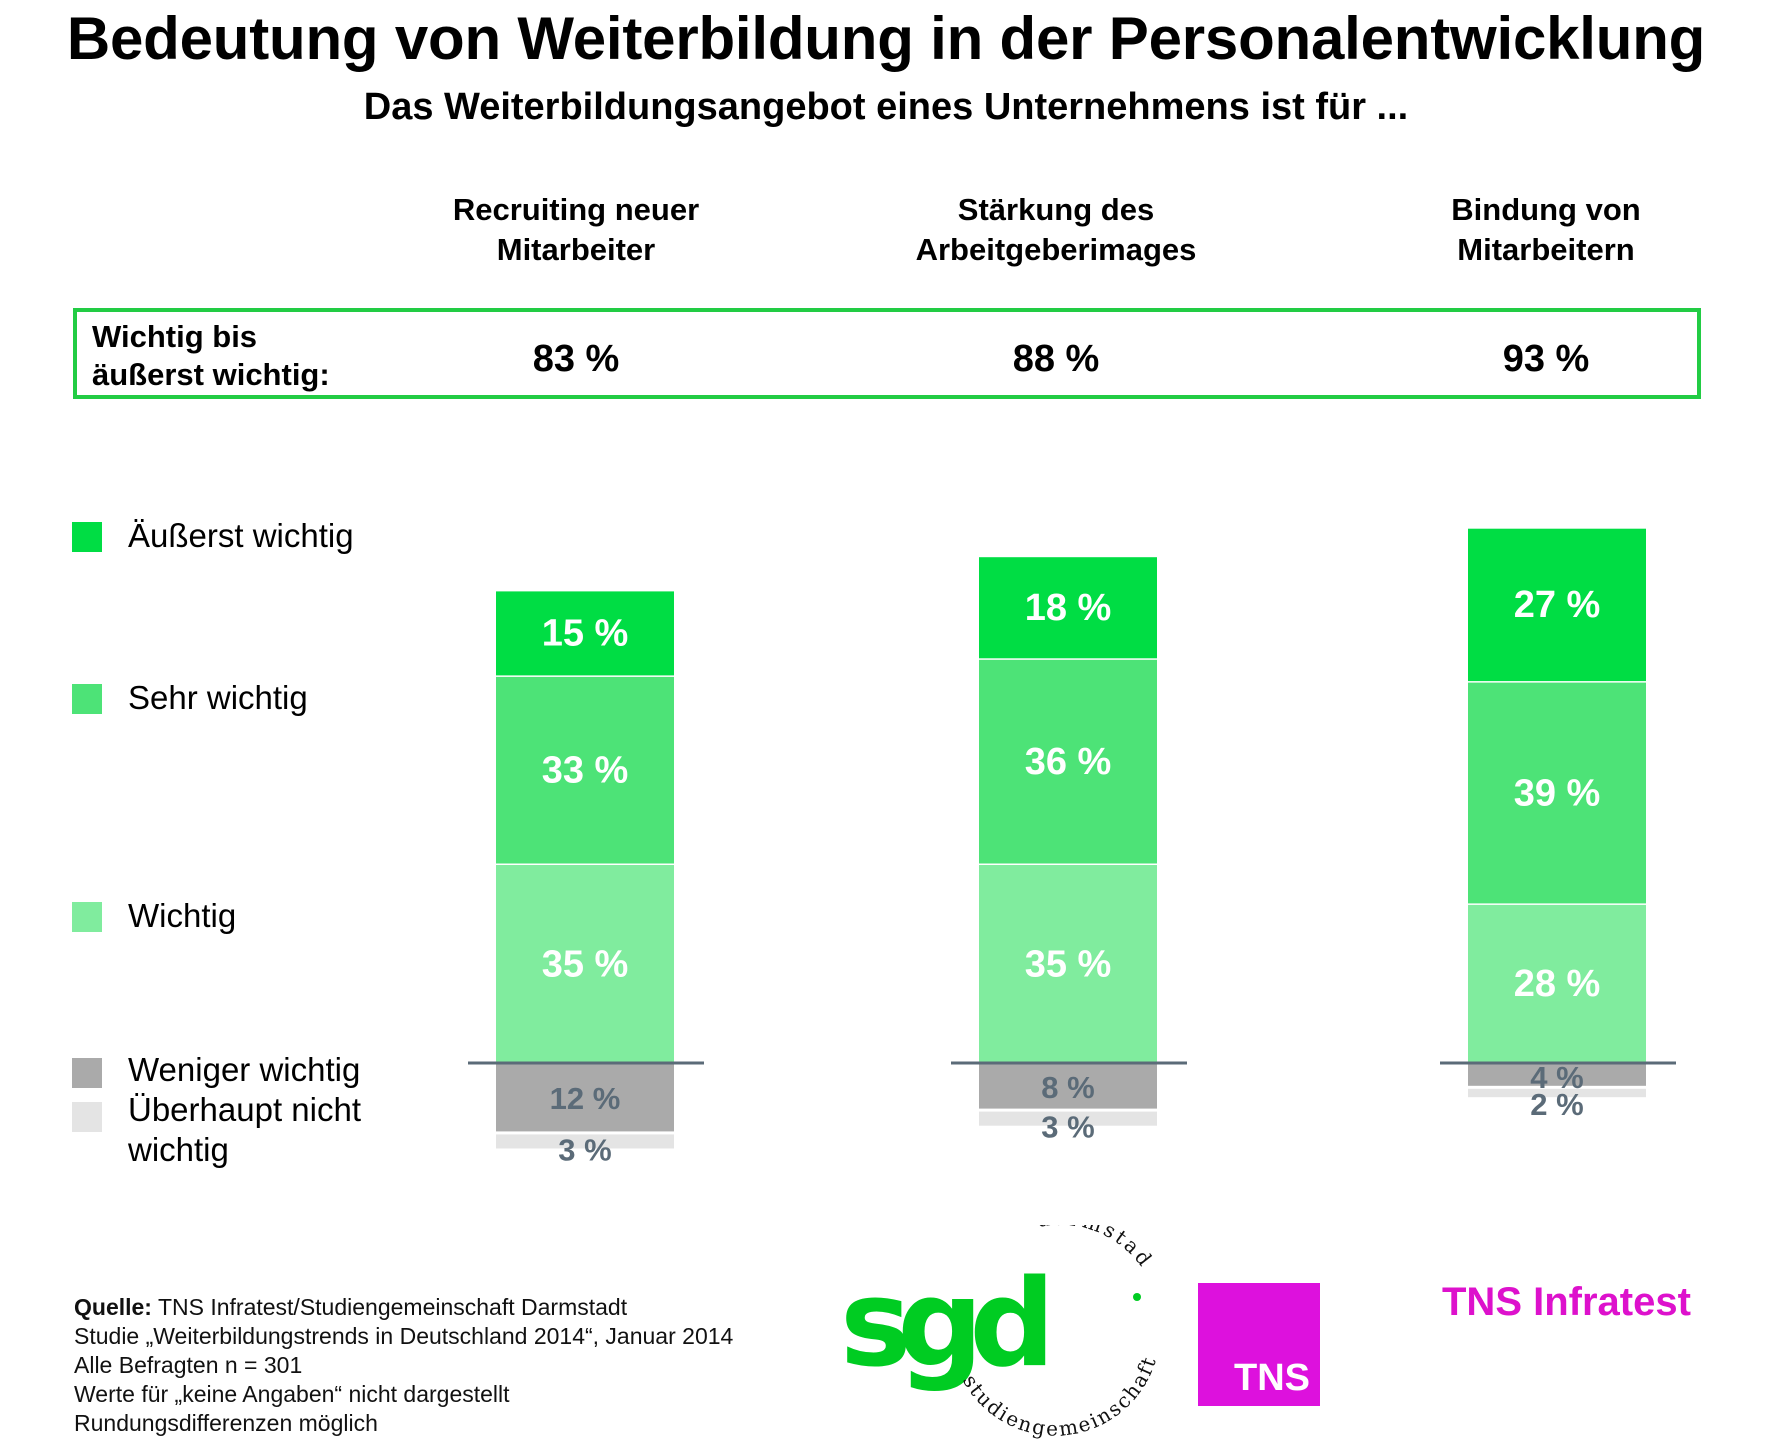 The height and width of the screenshot is (1445, 1772). I want to click on summary-value-bindung: 93 %, so click(1546, 359).